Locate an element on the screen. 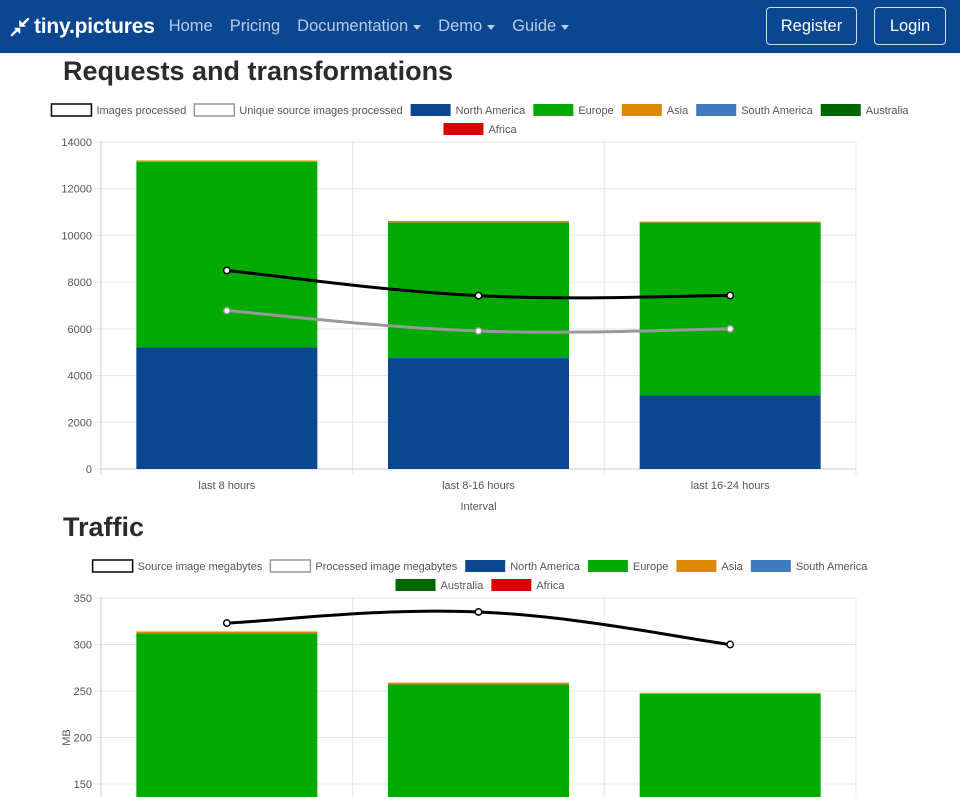  y-axis-title: MB is located at coordinates (67, 737).